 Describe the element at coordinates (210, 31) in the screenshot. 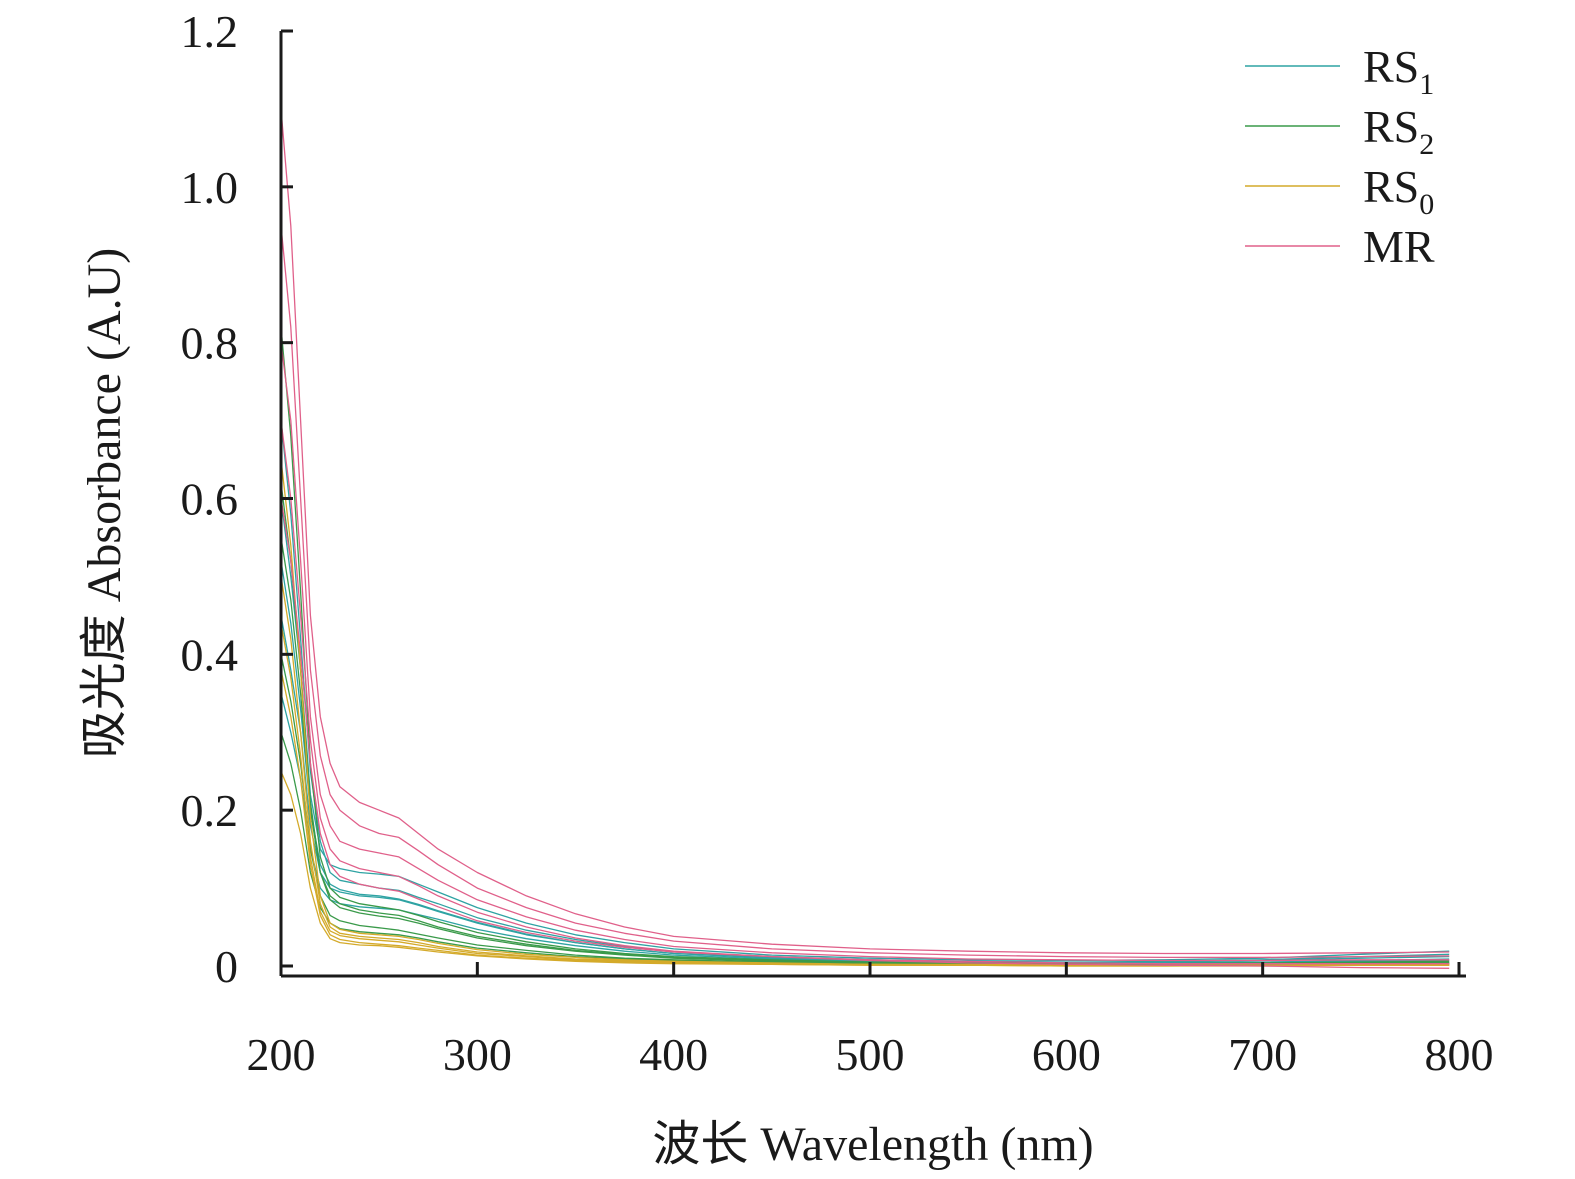

I see `y-tick-label: 1.2` at that location.